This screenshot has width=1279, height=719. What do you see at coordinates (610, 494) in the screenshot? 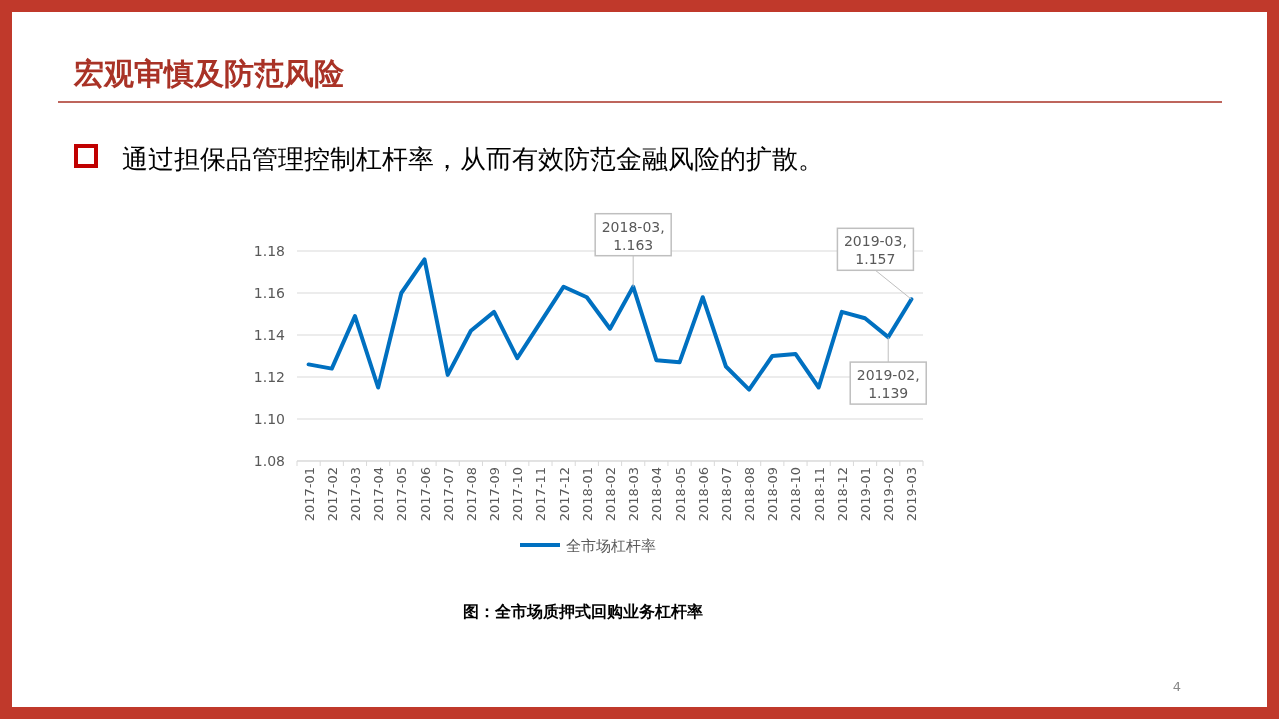
I see `x-tick-label: 2018-02` at bounding box center [610, 494].